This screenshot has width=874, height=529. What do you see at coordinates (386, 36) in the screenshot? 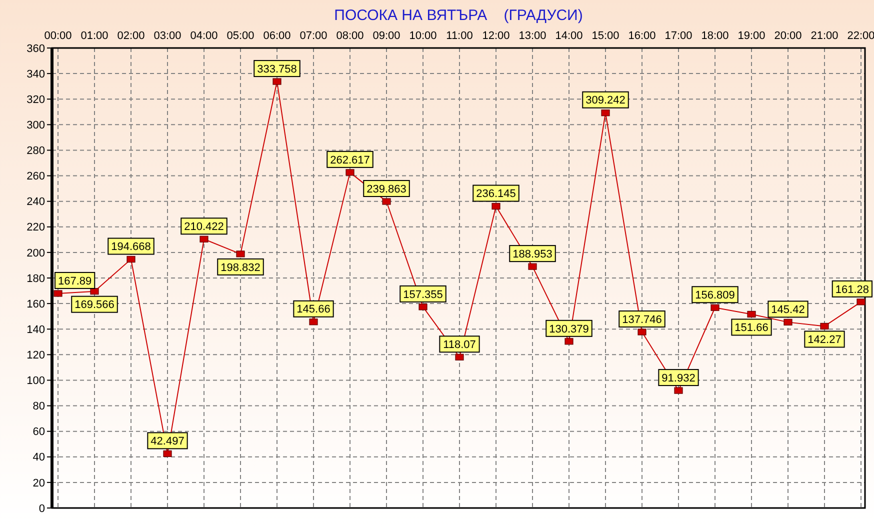
I see `x-tick-label: 09:00` at bounding box center [386, 36].